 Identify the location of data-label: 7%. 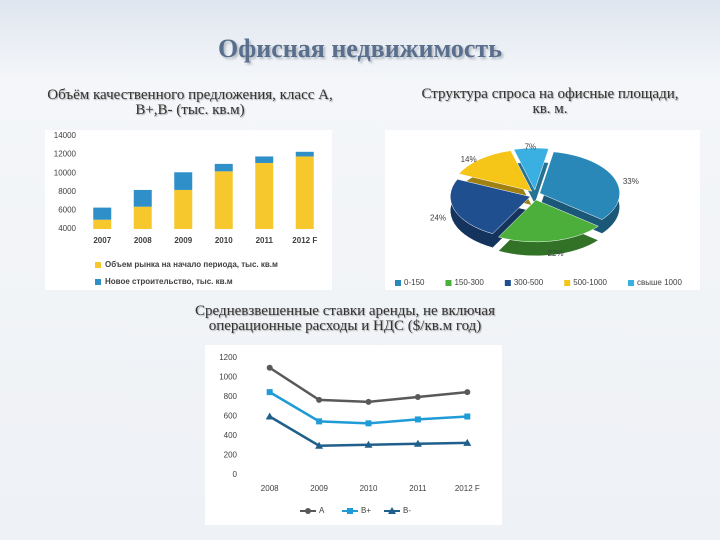
(531, 146).